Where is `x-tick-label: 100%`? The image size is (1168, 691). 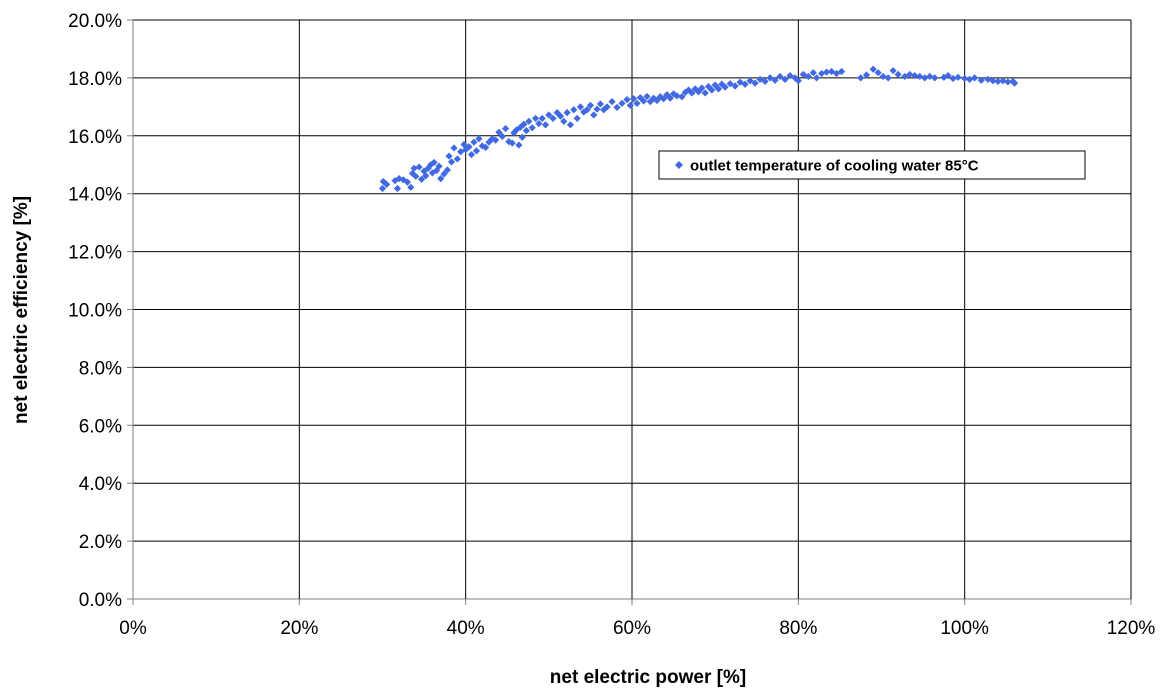
x-tick-label: 100% is located at coordinates (964, 628).